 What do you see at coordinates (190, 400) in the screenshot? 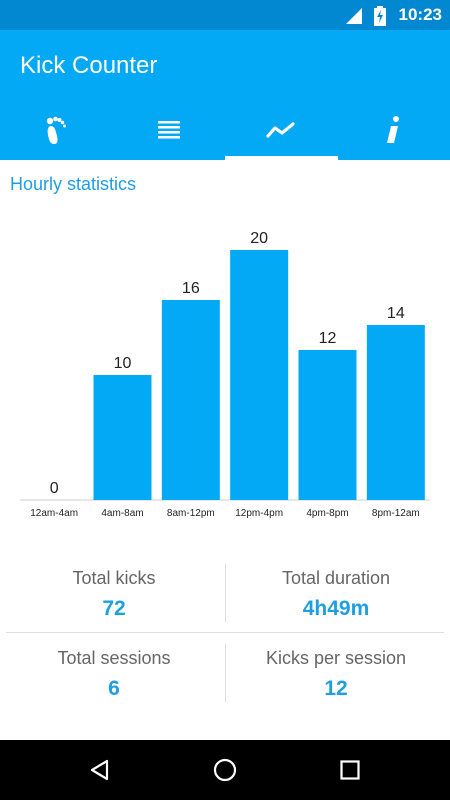
I see `bar-8am-12pm` at bounding box center [190, 400].